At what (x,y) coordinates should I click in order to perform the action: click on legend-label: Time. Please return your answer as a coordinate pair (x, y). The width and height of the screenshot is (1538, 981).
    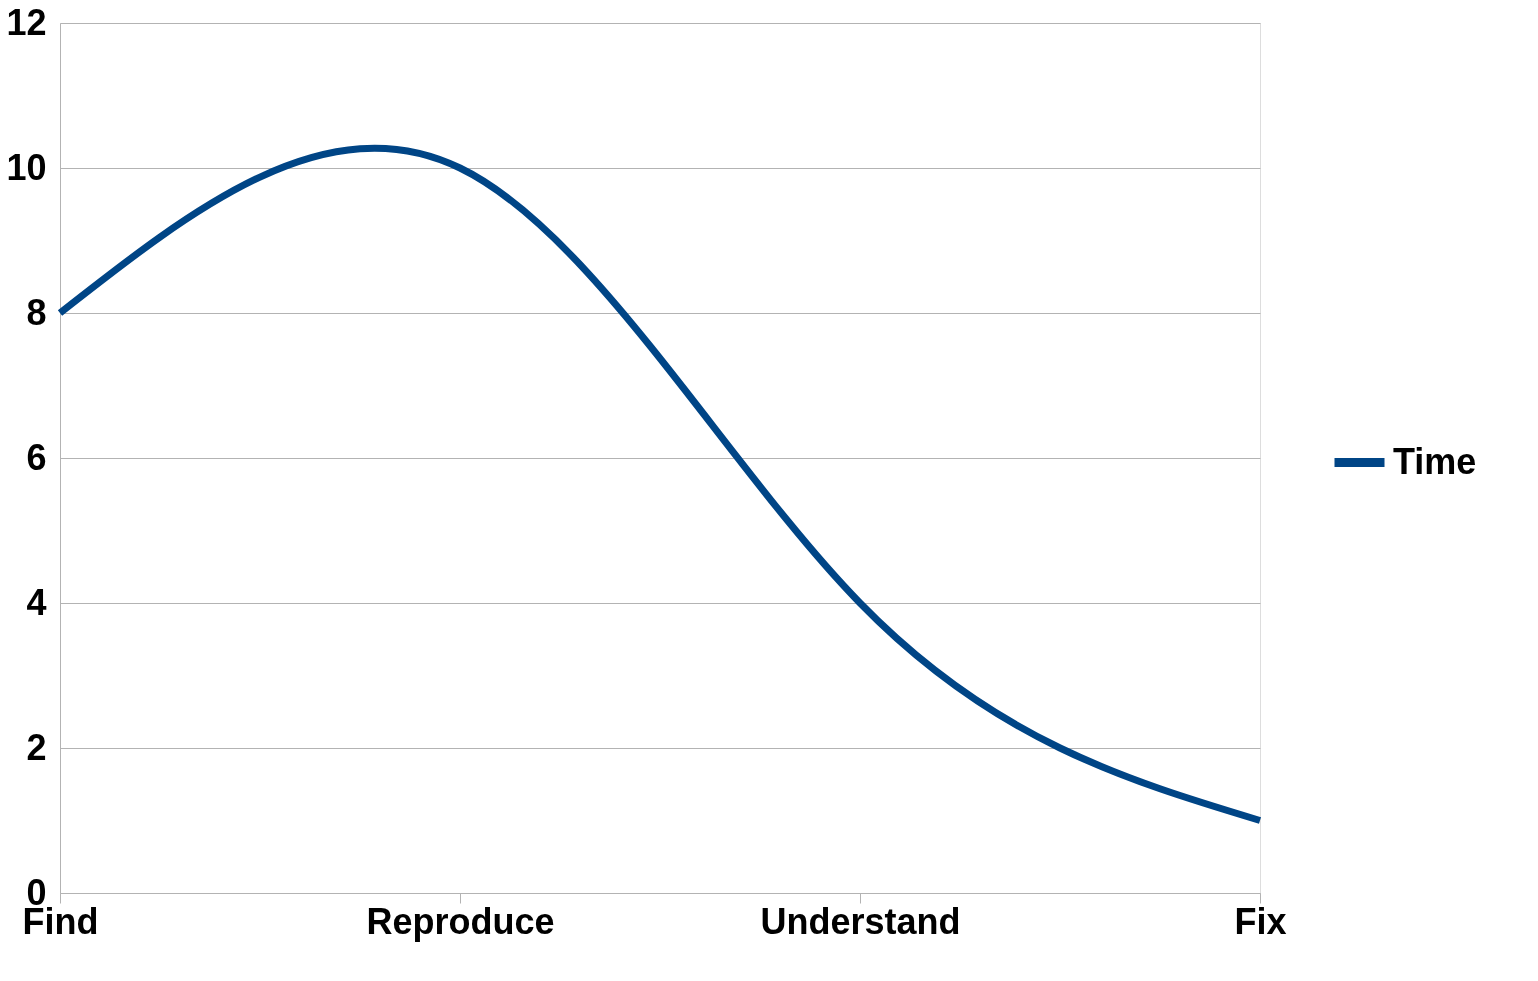
    Looking at the image, I should click on (1435, 461).